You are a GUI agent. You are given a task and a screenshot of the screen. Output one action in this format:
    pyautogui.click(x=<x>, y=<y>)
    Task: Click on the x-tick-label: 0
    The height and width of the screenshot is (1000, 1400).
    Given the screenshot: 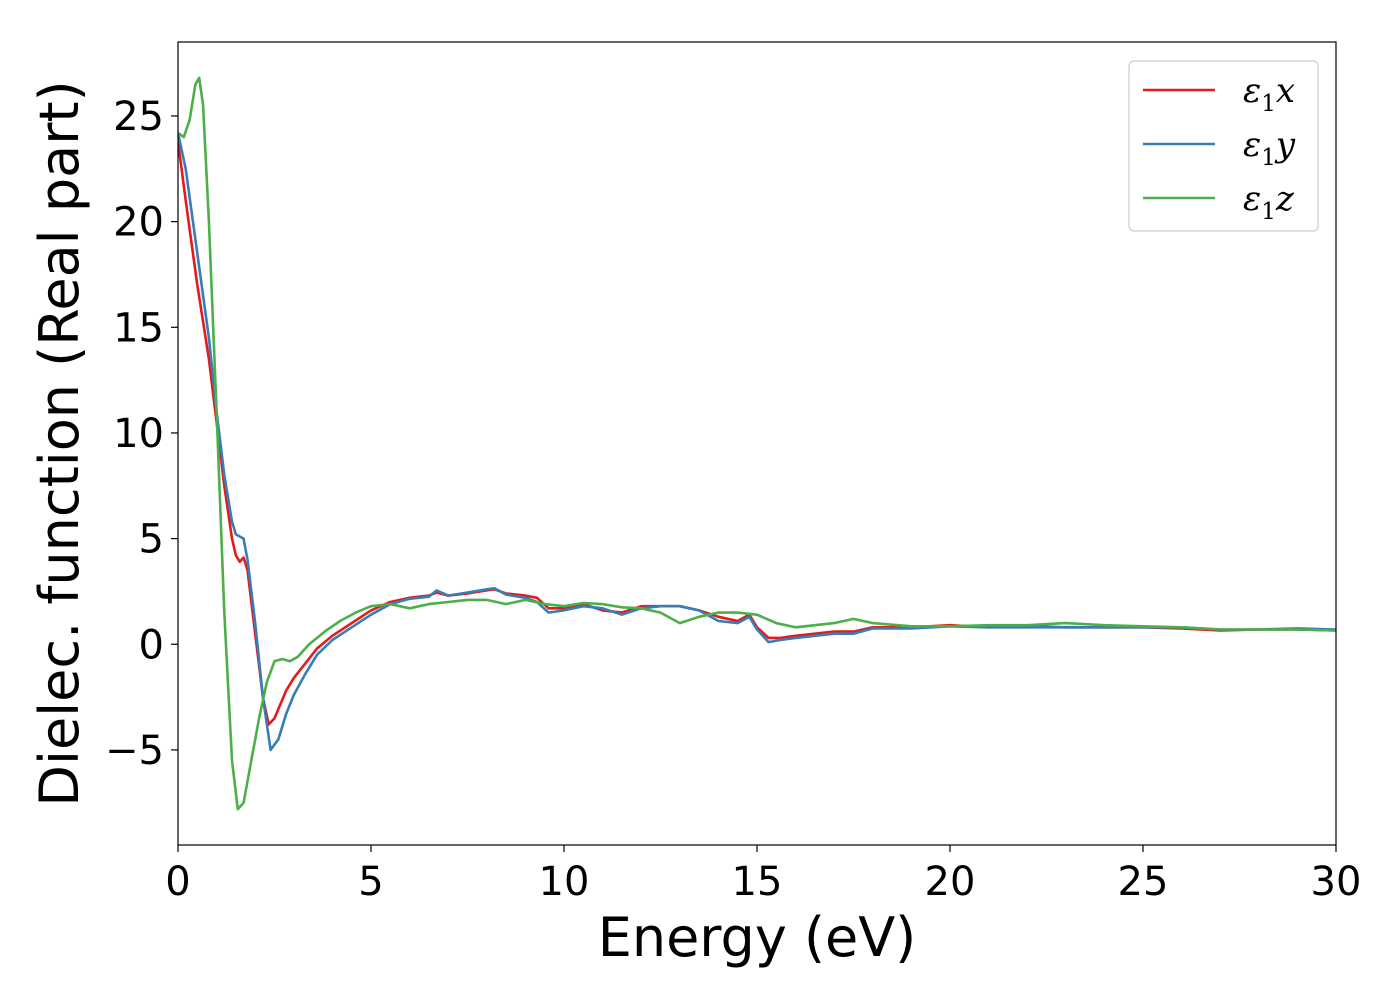 What is the action you would take?
    pyautogui.click(x=177, y=882)
    